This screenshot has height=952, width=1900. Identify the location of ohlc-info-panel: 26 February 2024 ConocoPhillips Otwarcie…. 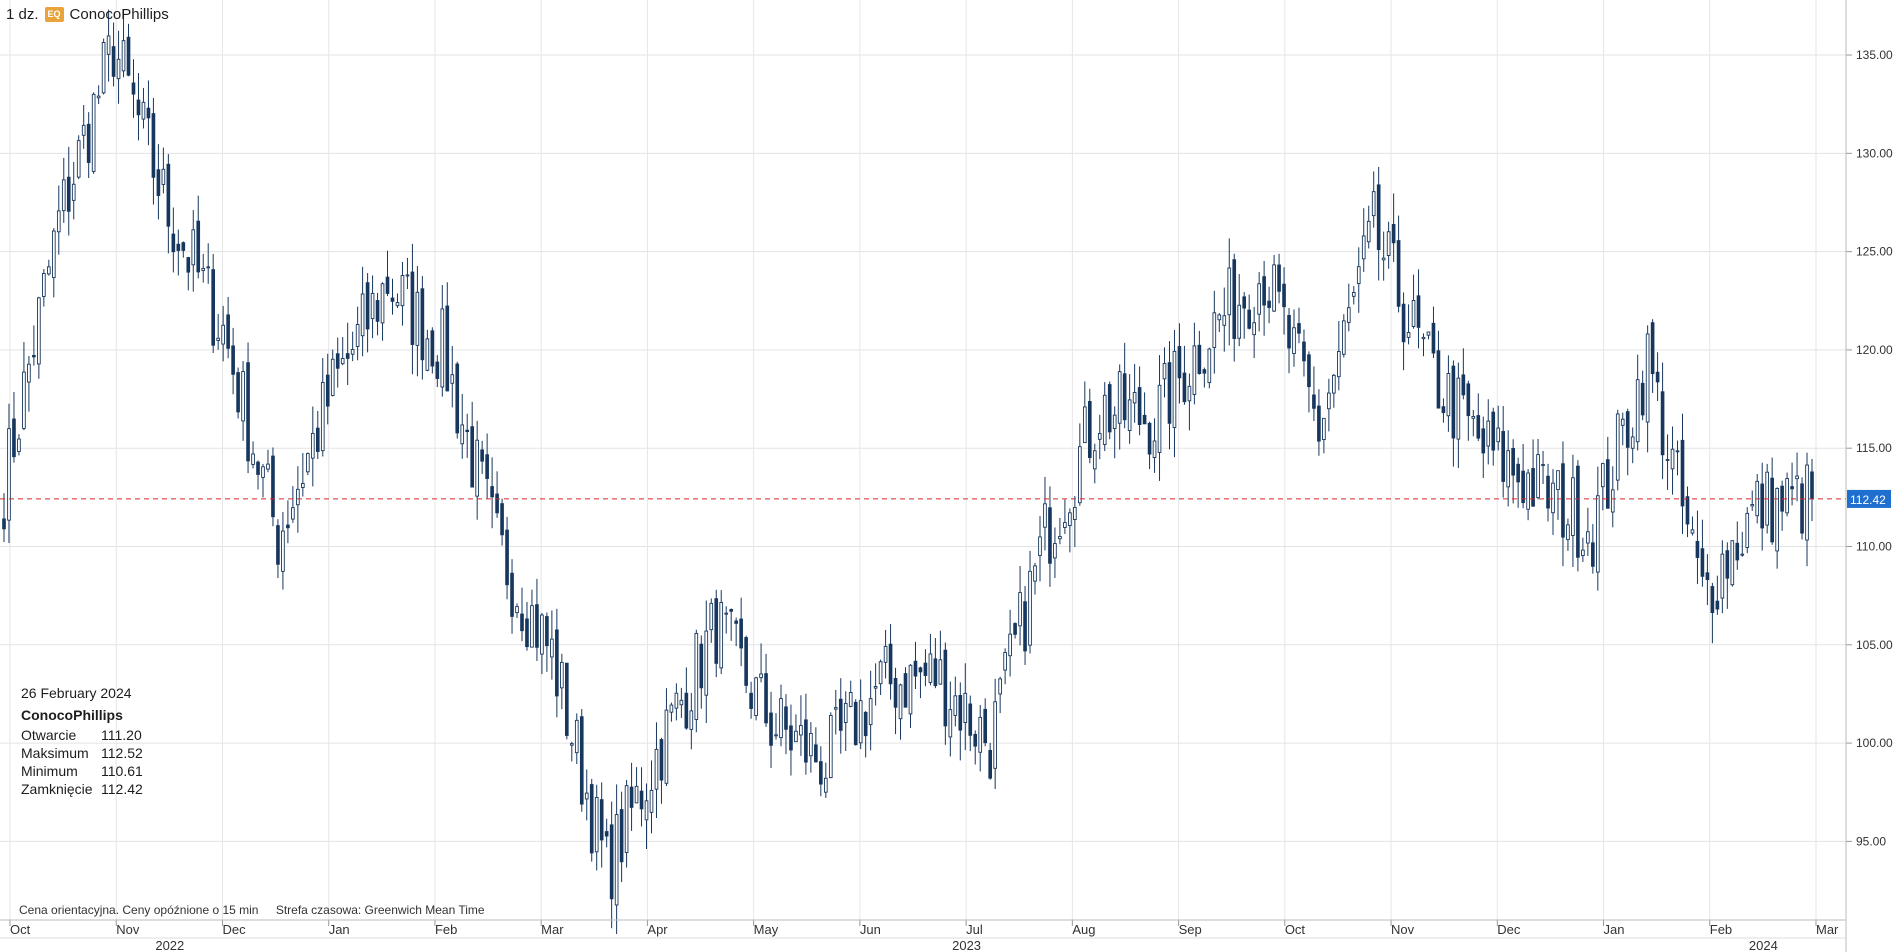
(82, 741).